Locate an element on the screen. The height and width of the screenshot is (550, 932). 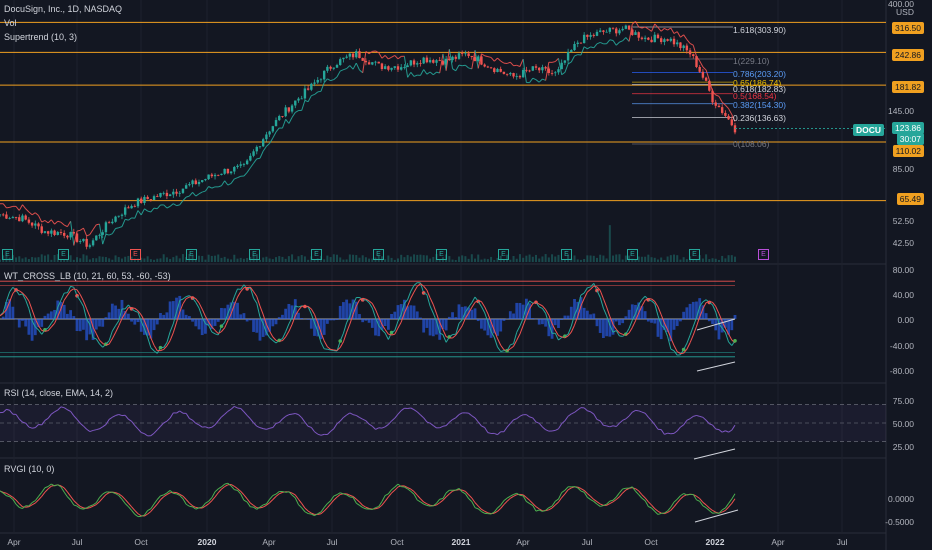
pane-title-rvgi: RVGI (10, 0) is located at coordinates (29, 469).